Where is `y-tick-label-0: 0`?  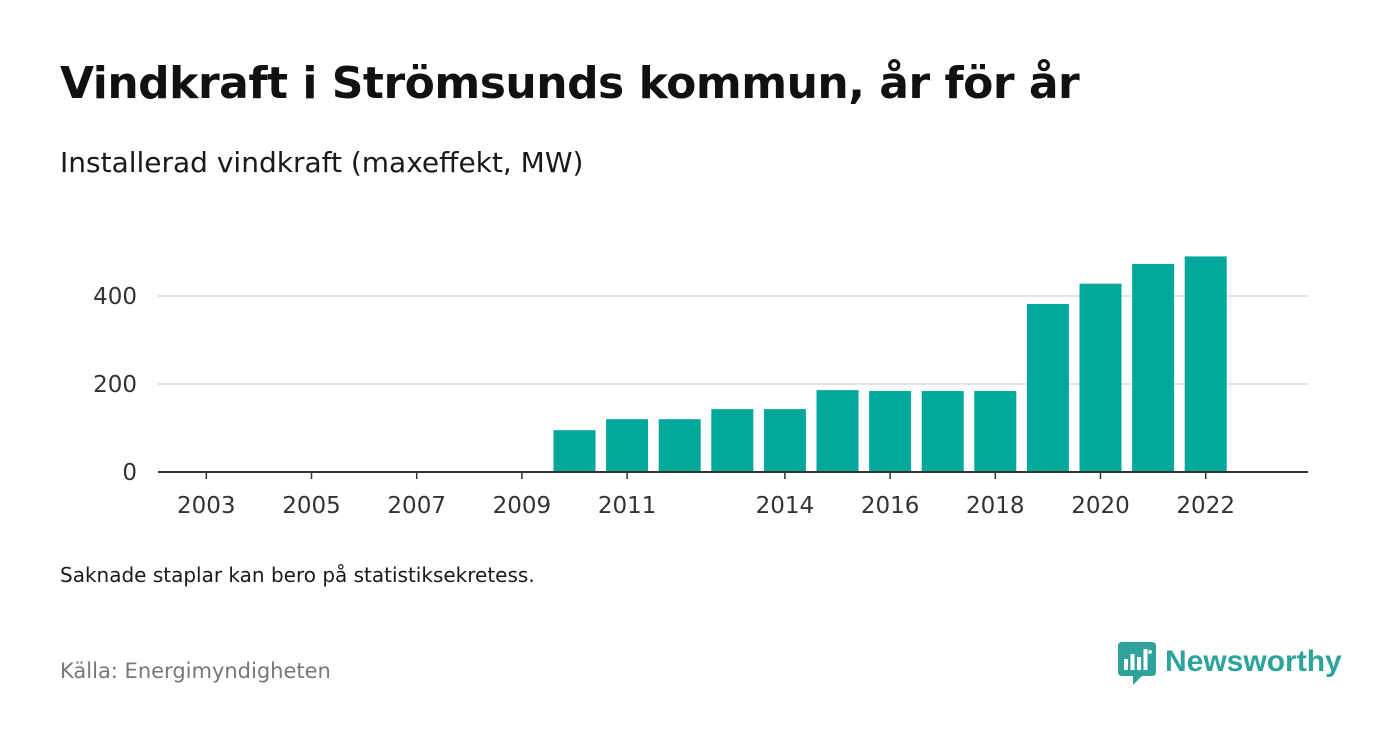 y-tick-label-0: 0 is located at coordinates (129, 473).